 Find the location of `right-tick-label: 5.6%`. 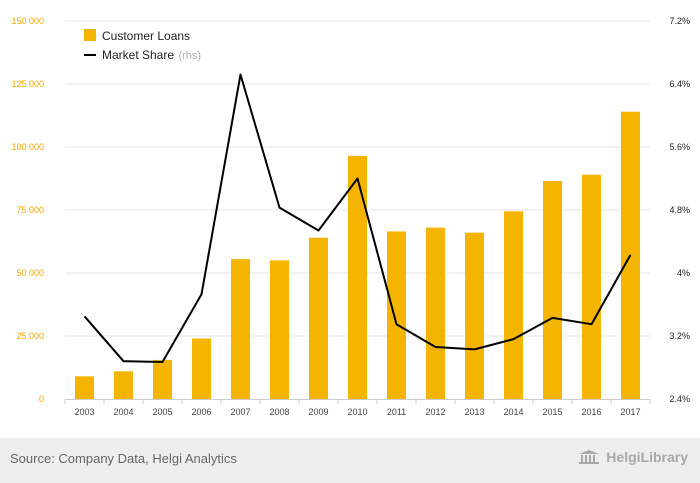

right-tick-label: 5.6% is located at coordinates (679, 147).